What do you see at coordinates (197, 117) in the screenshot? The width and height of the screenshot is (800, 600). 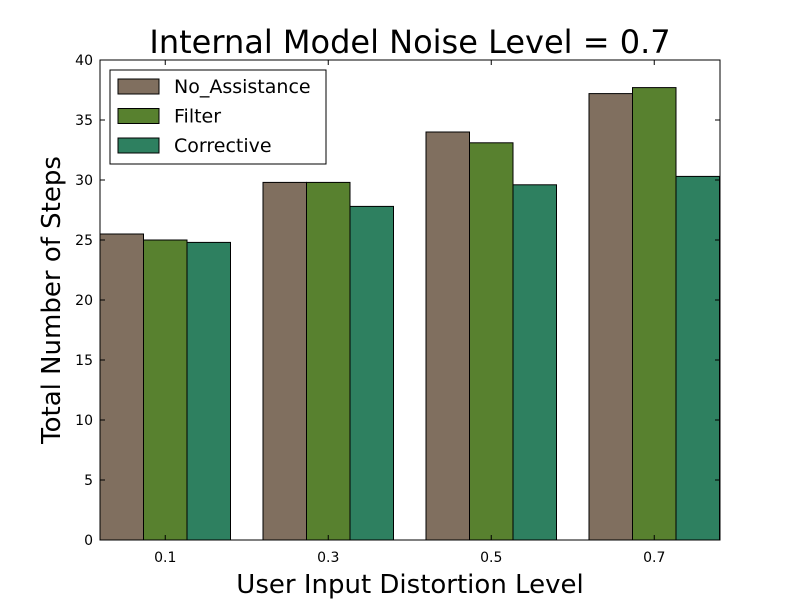 I see `legend-label: Filter` at bounding box center [197, 117].